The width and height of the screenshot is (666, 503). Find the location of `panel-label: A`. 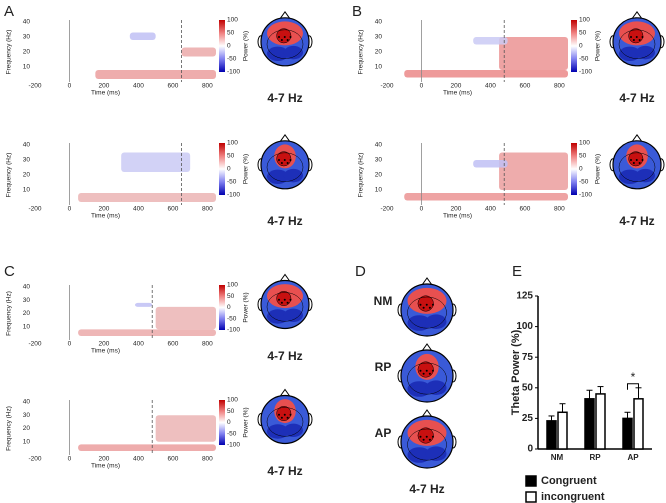

panel-label: A is located at coordinates (9, 11).